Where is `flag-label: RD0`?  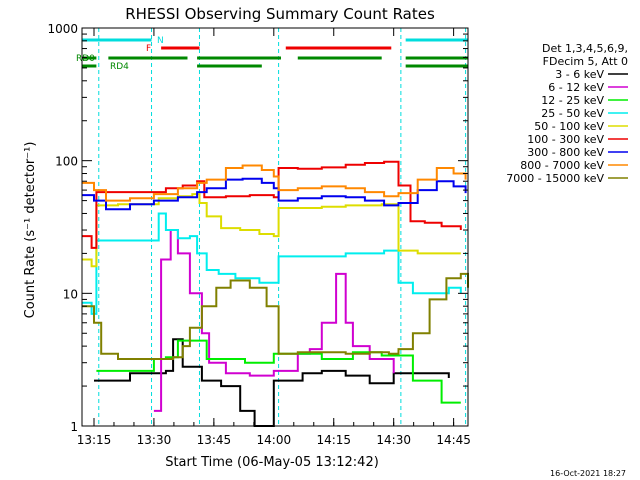
flag-label: RD0 is located at coordinates (85, 59).